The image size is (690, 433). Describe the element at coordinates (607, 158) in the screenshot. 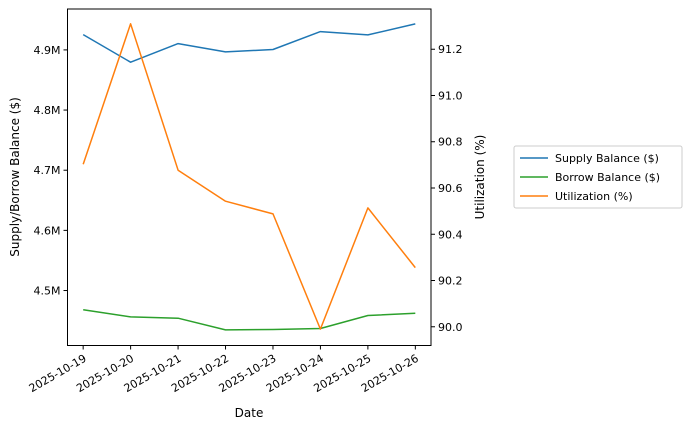

I see `legend-entry-label: Supply Balance ($)` at that location.